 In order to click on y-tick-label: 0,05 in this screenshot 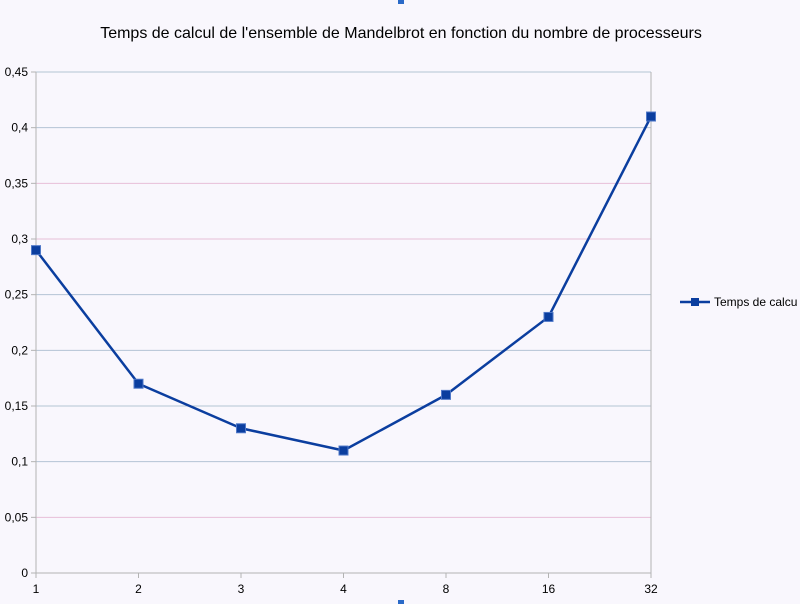, I will do `click(17, 517)`.